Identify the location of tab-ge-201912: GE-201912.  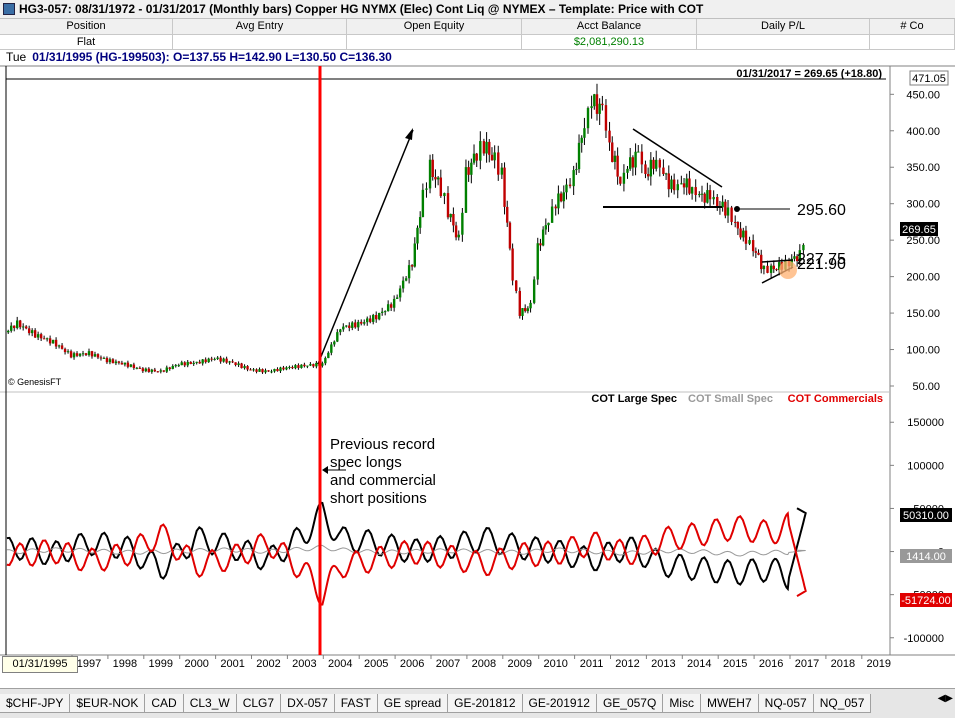
(559, 703).